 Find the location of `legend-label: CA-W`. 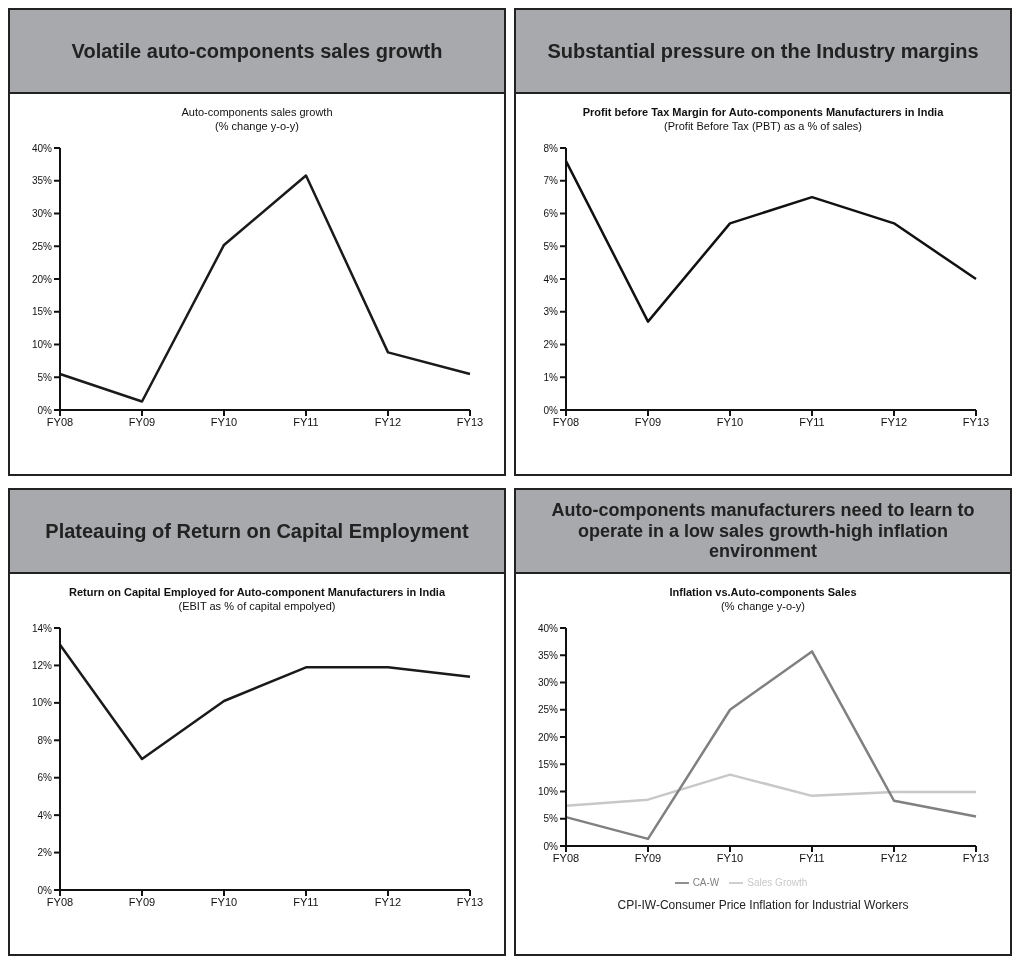

legend-label: CA-W is located at coordinates (706, 882).